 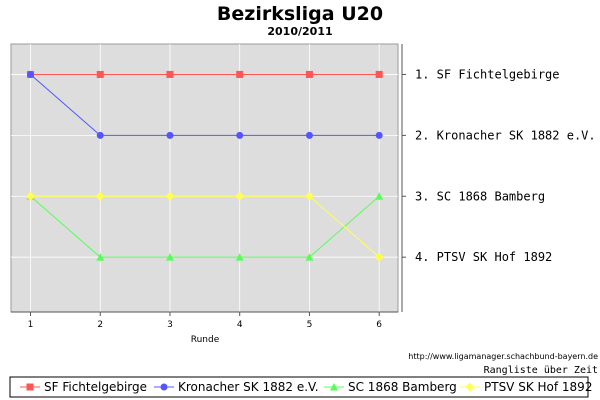 I want to click on legend-label: SF Fichtelgebirge, so click(x=95, y=387).